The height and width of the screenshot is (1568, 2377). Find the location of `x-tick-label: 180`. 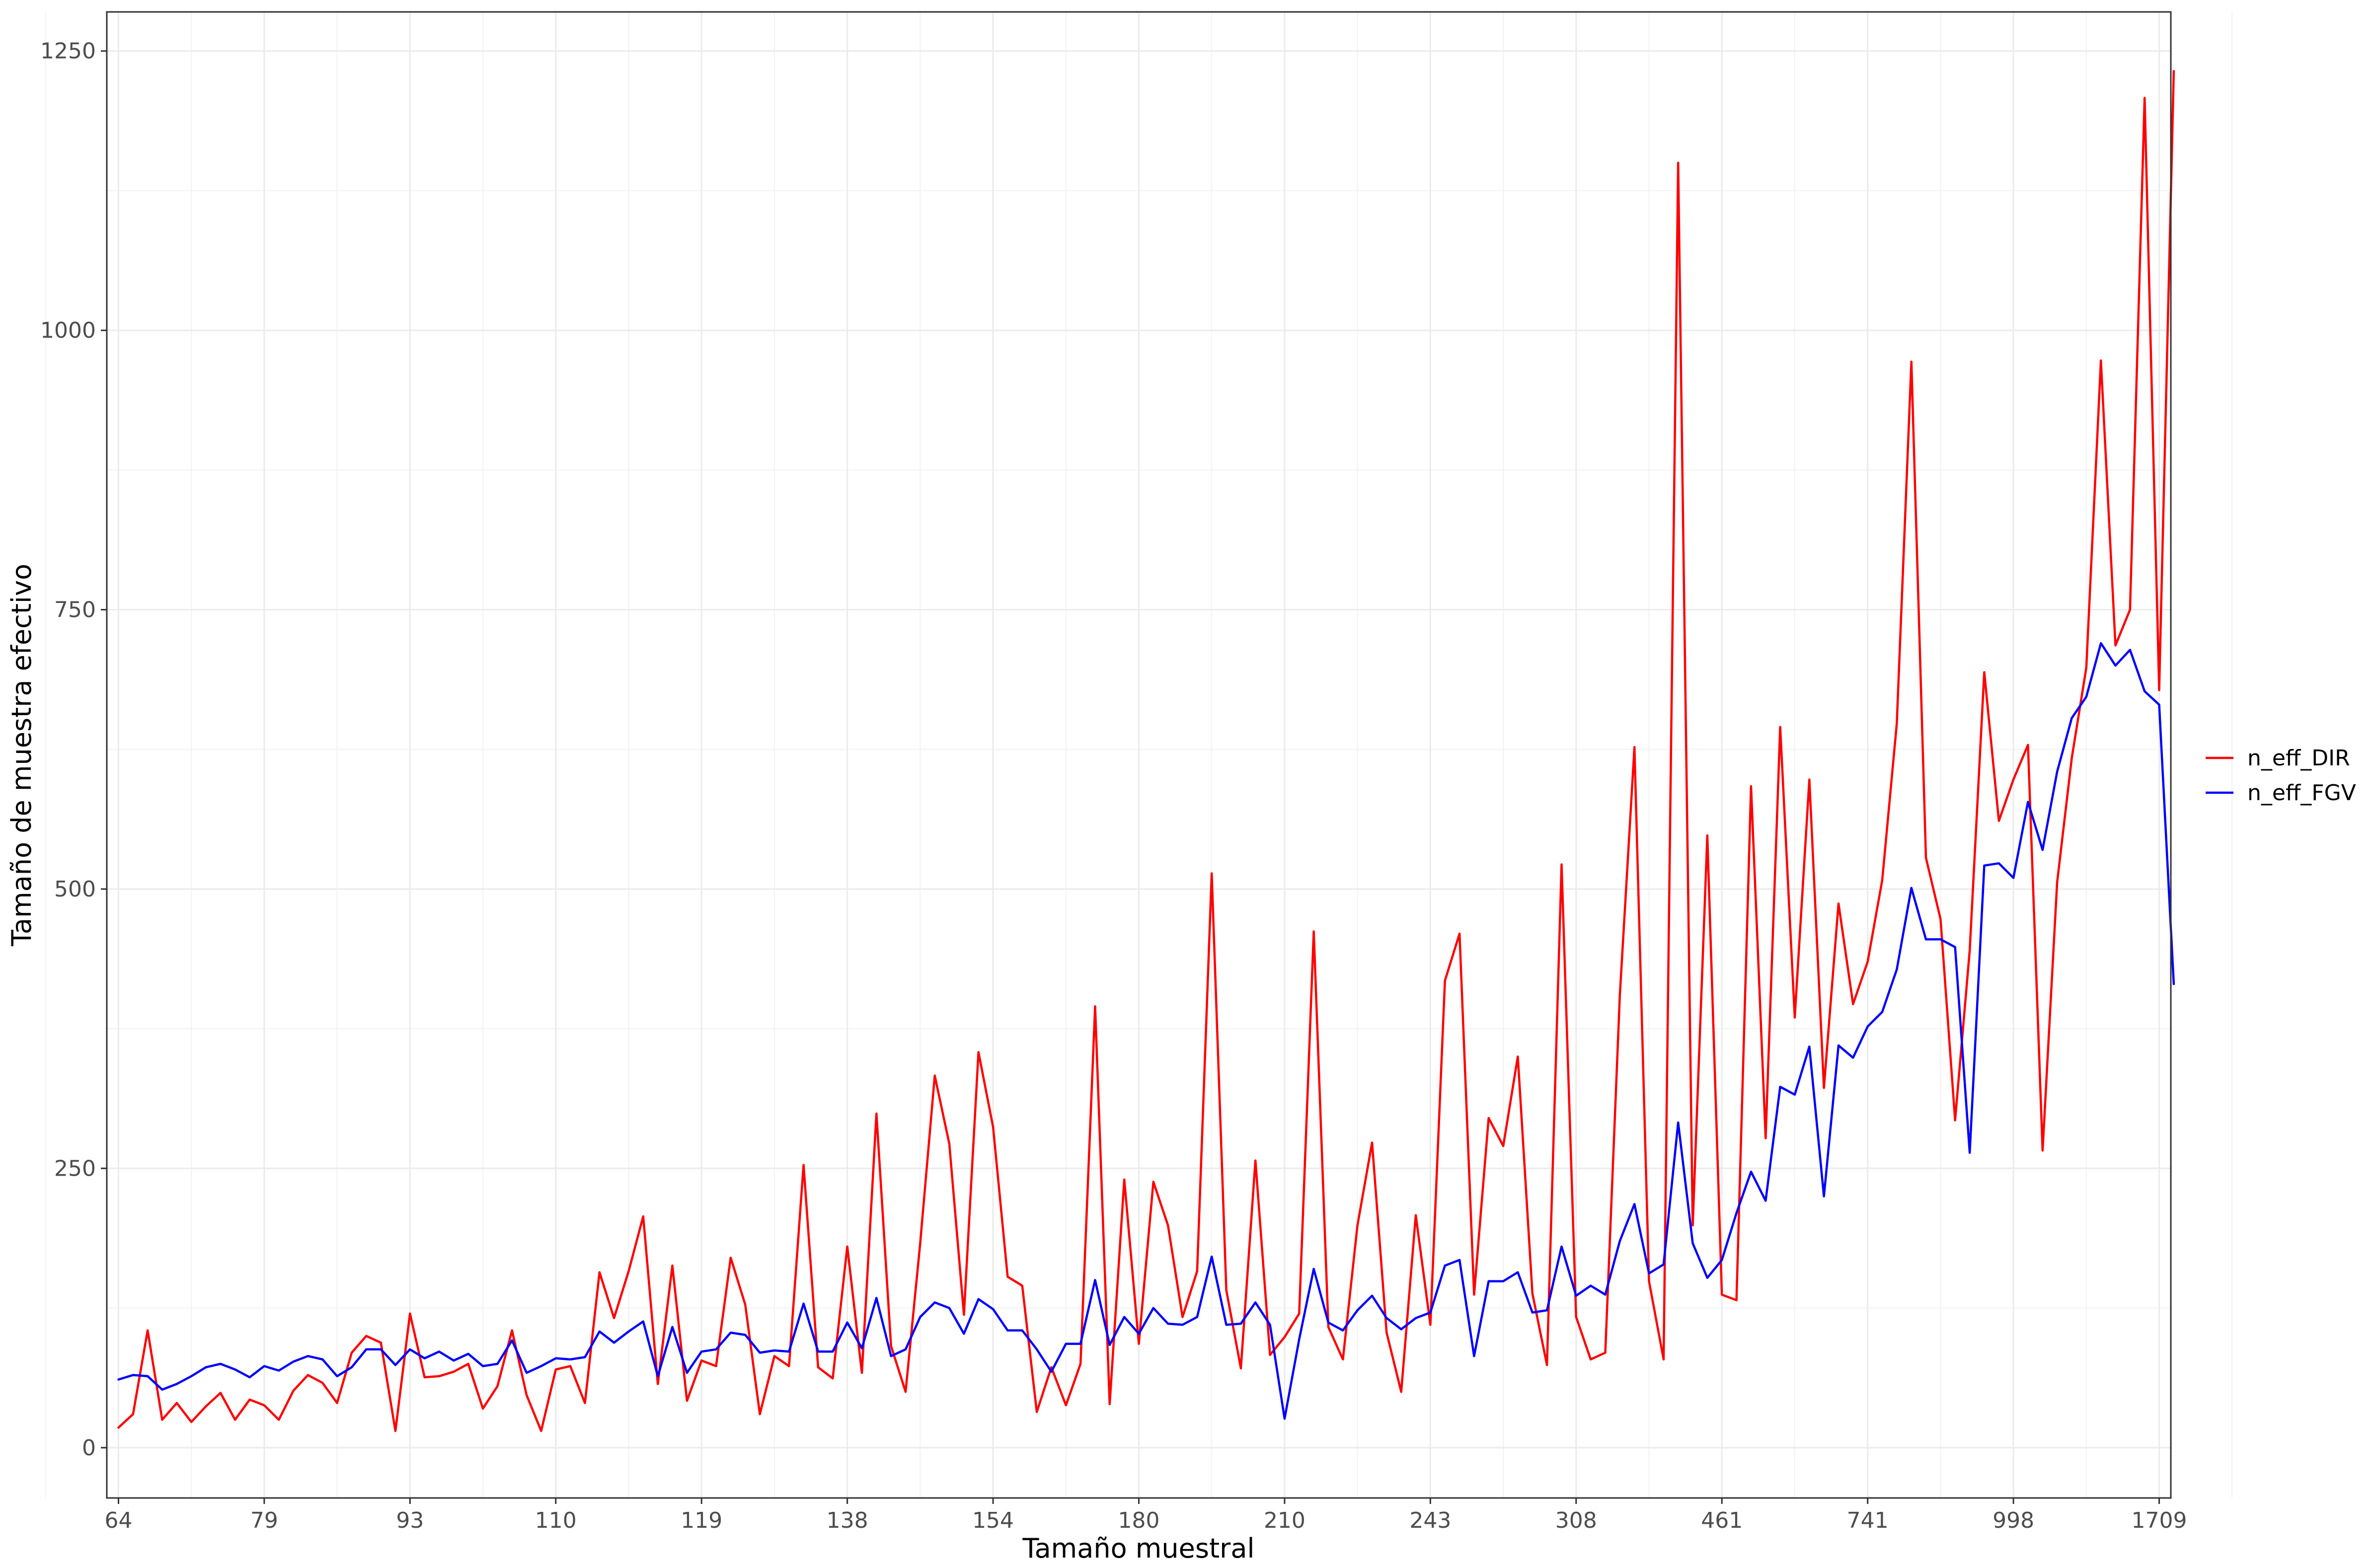

x-tick-label: 180 is located at coordinates (1139, 1520).